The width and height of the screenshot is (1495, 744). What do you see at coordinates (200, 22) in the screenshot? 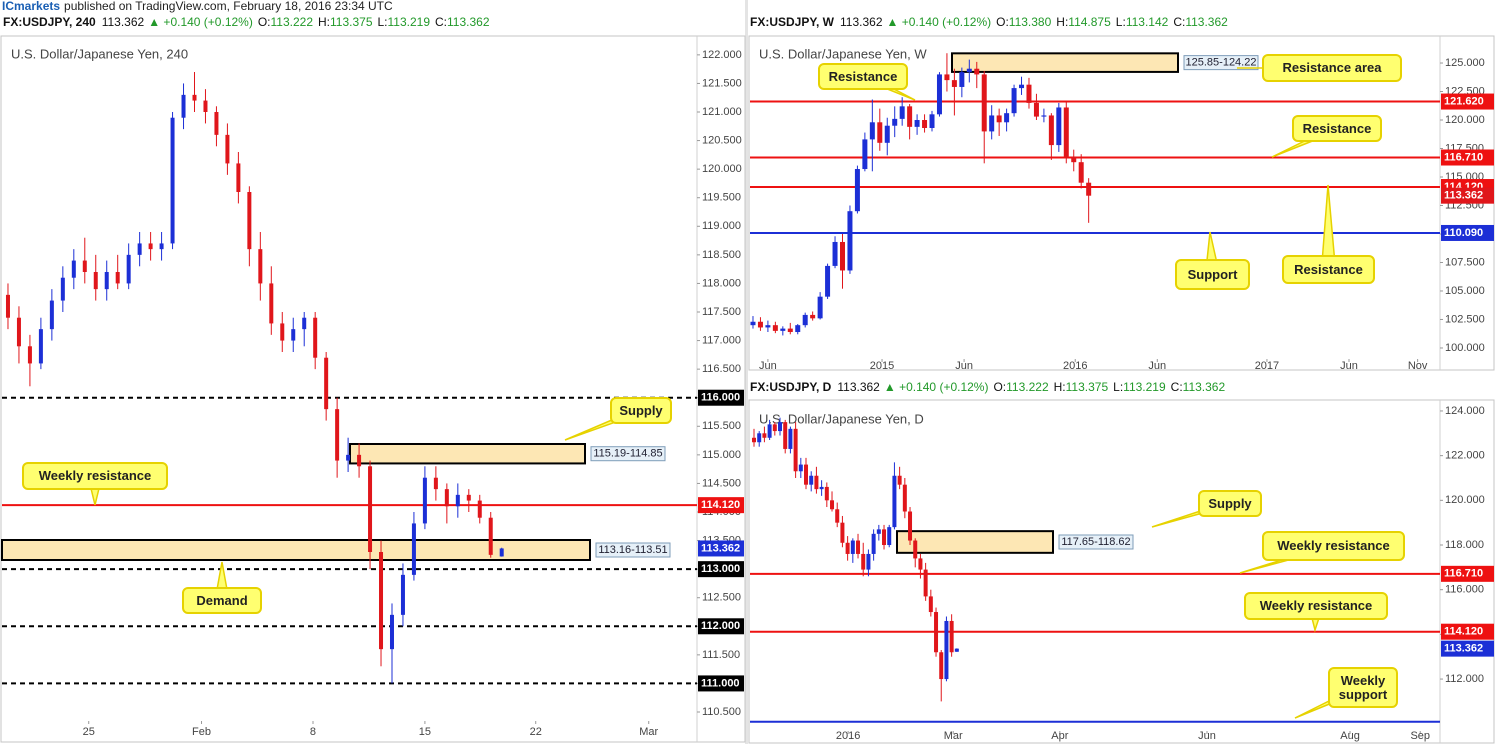
I see `change: ▲ +0.140 (+0.12%)` at bounding box center [200, 22].